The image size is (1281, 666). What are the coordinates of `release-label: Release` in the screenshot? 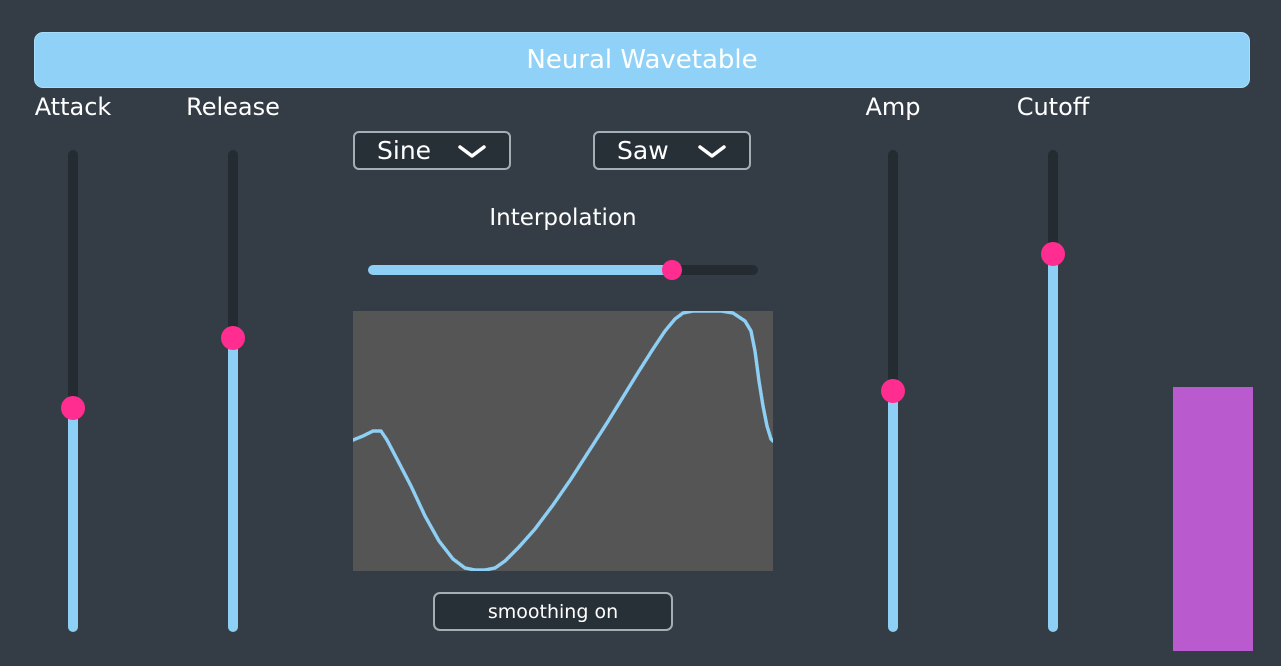 It's located at (233, 107).